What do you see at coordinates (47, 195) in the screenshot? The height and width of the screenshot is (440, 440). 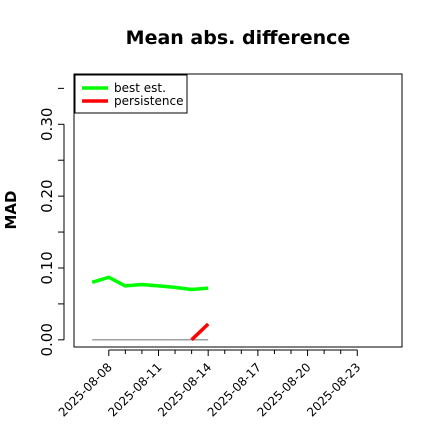 I see `y-tick-label: 0.20` at bounding box center [47, 195].